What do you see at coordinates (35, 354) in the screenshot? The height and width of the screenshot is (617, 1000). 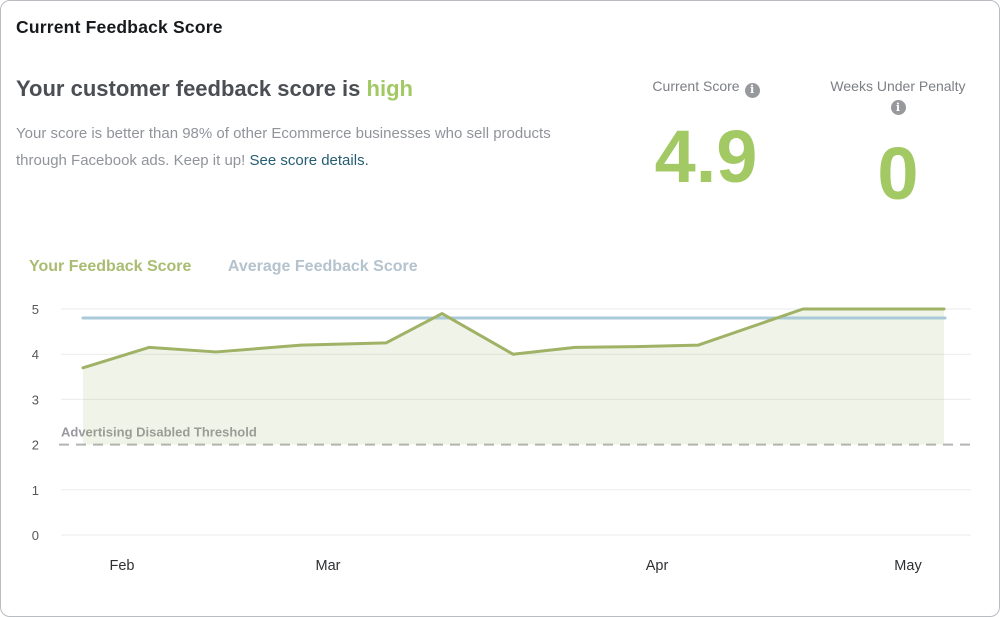 I see `y-tick-label: 4` at bounding box center [35, 354].